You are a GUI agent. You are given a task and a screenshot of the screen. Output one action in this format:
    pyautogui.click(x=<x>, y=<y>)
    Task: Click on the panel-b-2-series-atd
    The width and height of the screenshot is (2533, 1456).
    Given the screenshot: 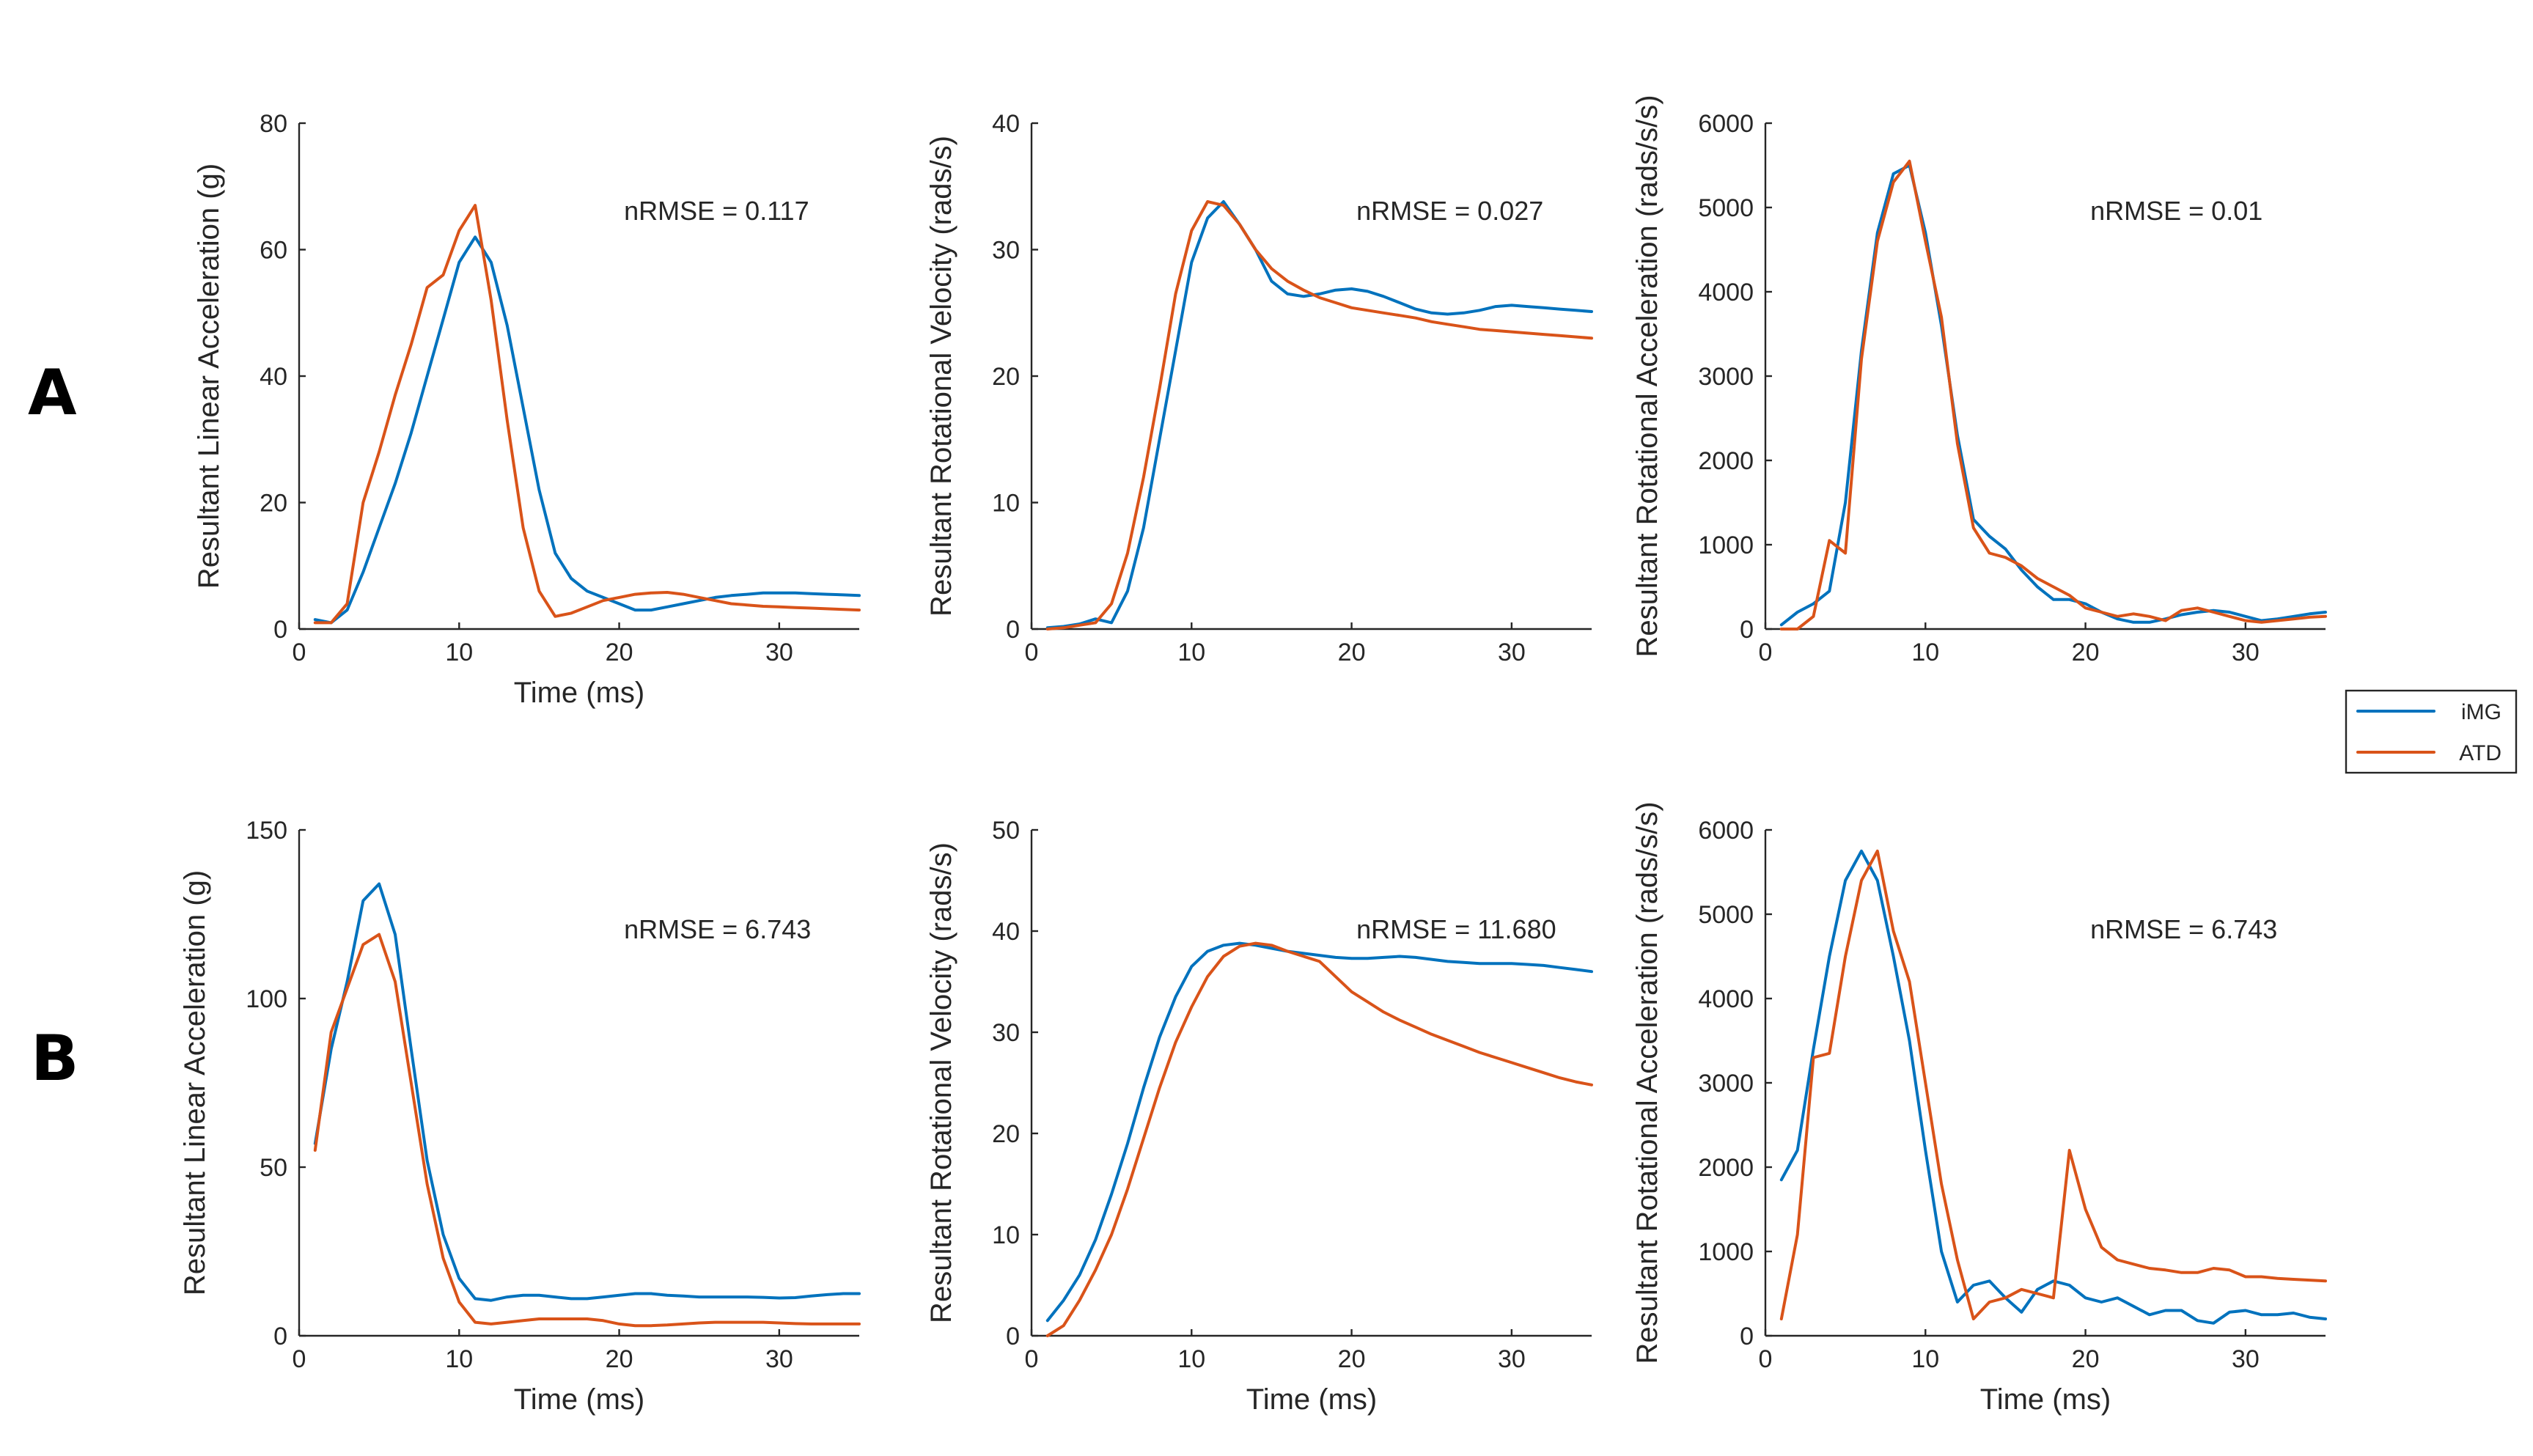 What is the action you would take?
    pyautogui.click(x=1319, y=1139)
    